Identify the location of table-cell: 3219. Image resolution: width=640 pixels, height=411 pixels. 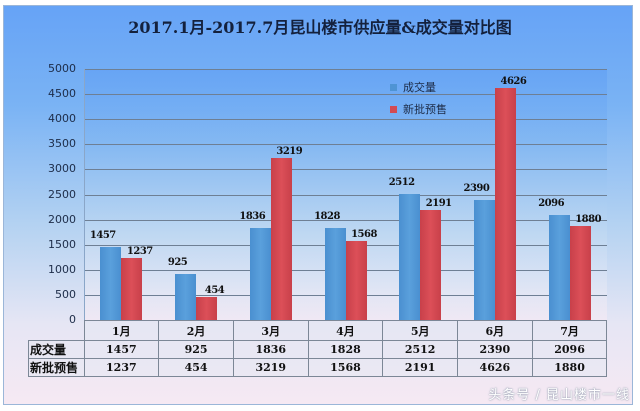
(270, 367).